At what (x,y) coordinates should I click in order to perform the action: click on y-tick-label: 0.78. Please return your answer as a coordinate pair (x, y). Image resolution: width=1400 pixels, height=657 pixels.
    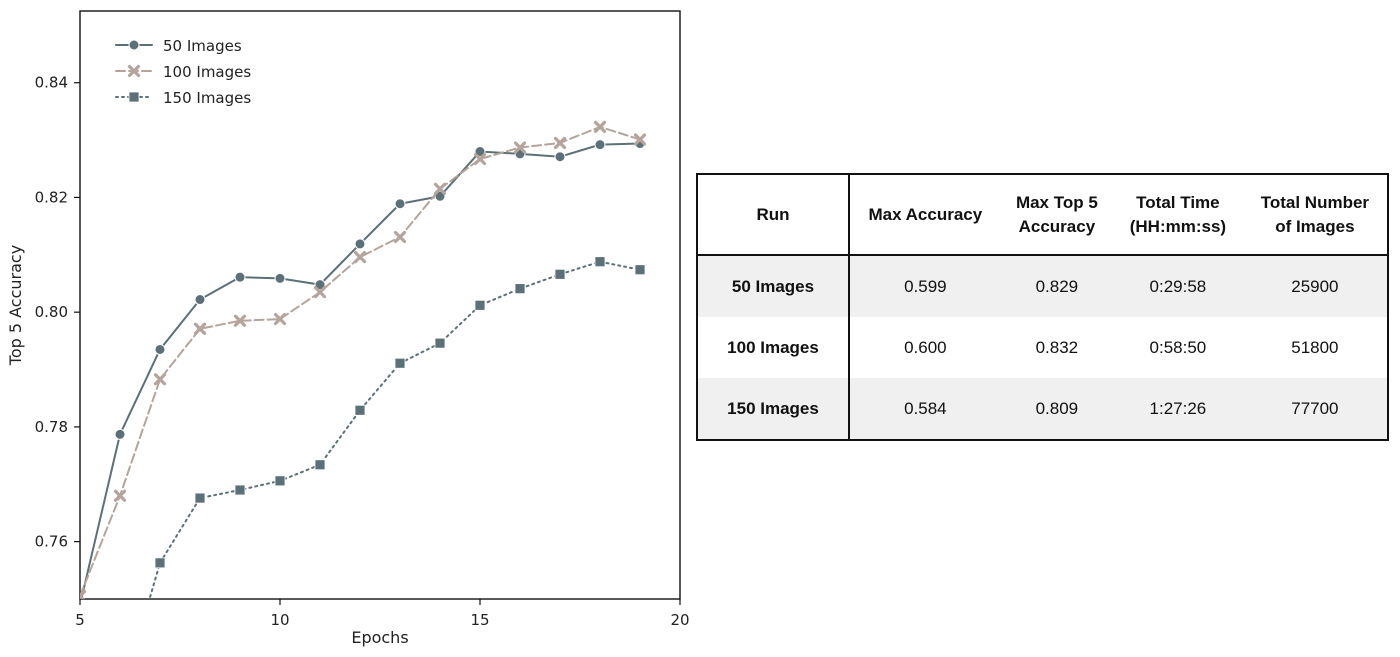
    Looking at the image, I should click on (51, 427).